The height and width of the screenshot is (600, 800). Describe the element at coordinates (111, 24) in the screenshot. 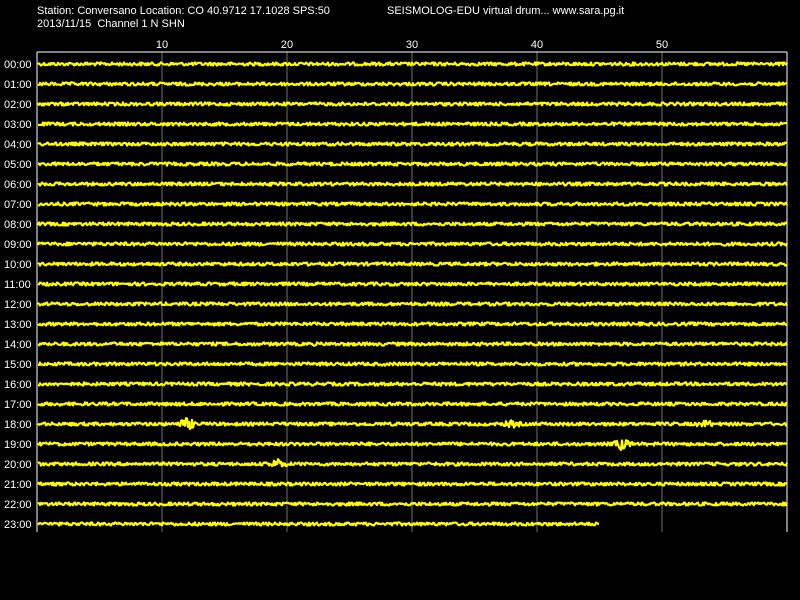

I see `date-channel-info: 2013/11/15 Channel 1 N SHN` at that location.